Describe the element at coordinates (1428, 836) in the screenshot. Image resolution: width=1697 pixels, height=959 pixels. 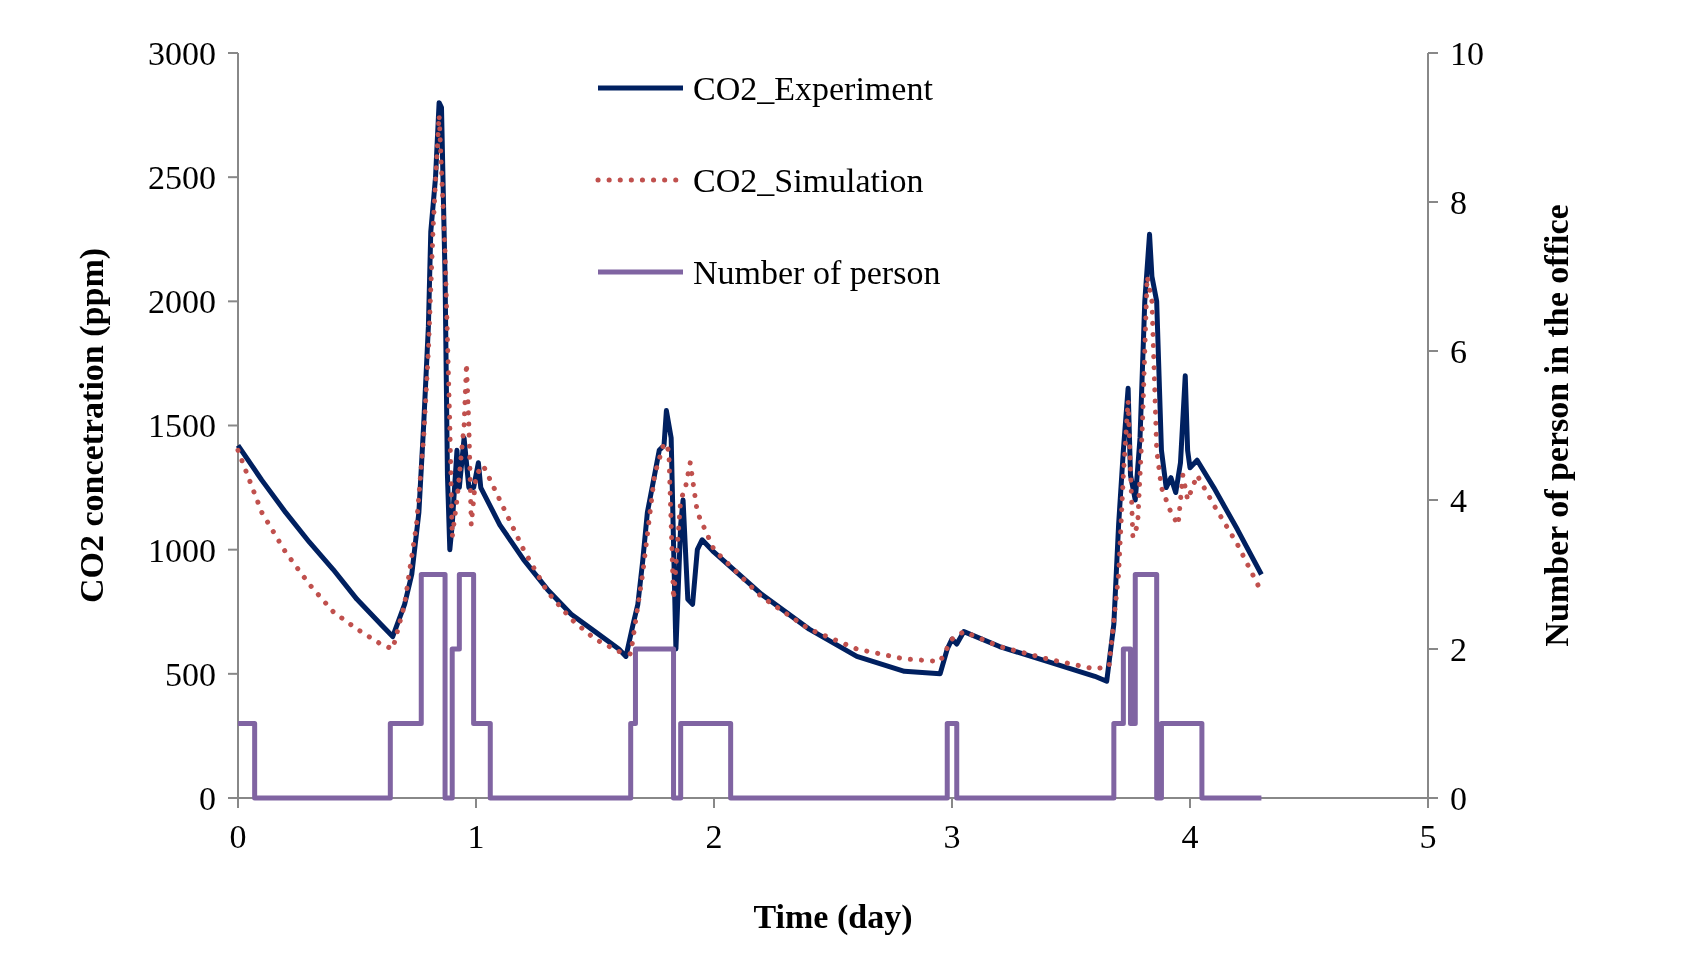
I see `x-tick-label: 5` at that location.